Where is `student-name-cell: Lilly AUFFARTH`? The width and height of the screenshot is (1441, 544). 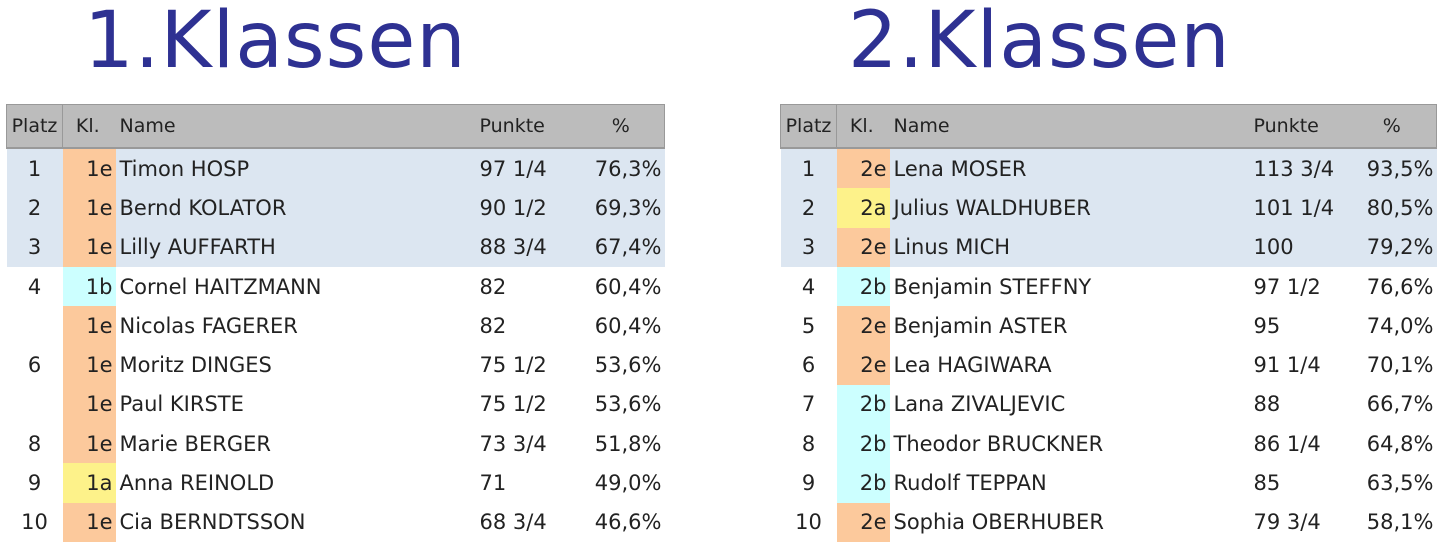 student-name-cell: Lilly AUFFARTH is located at coordinates (297, 247).